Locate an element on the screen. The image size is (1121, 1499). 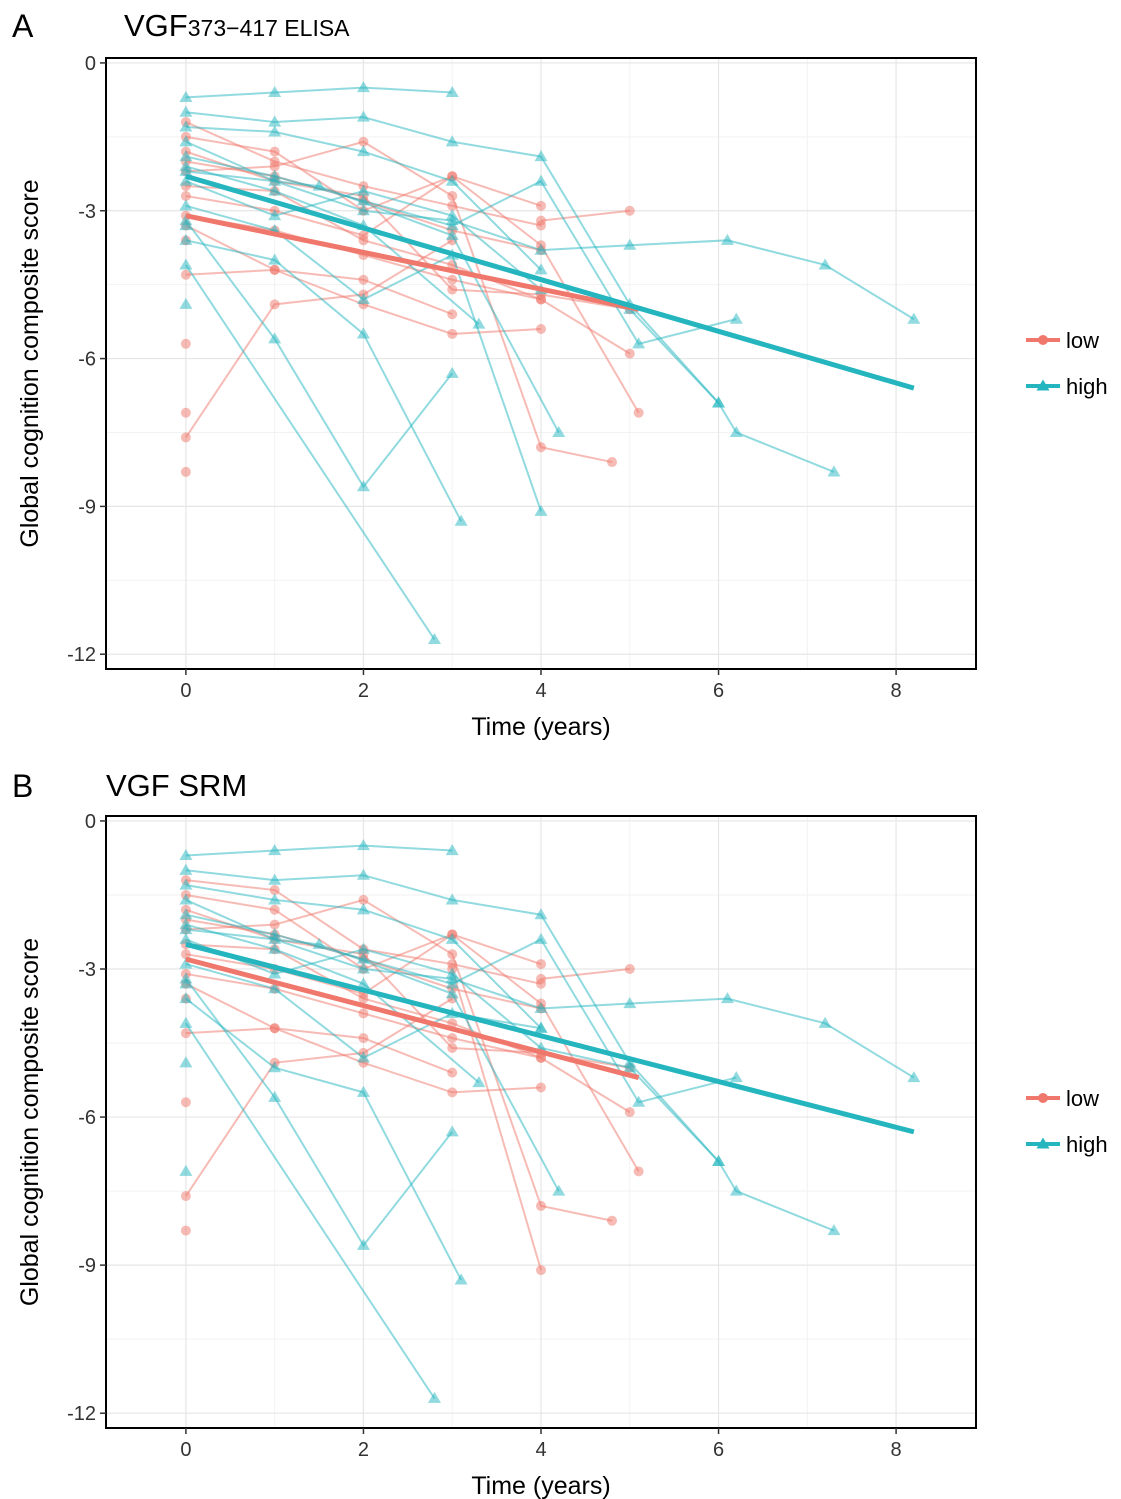
title-main: VGF is located at coordinates (156, 25).